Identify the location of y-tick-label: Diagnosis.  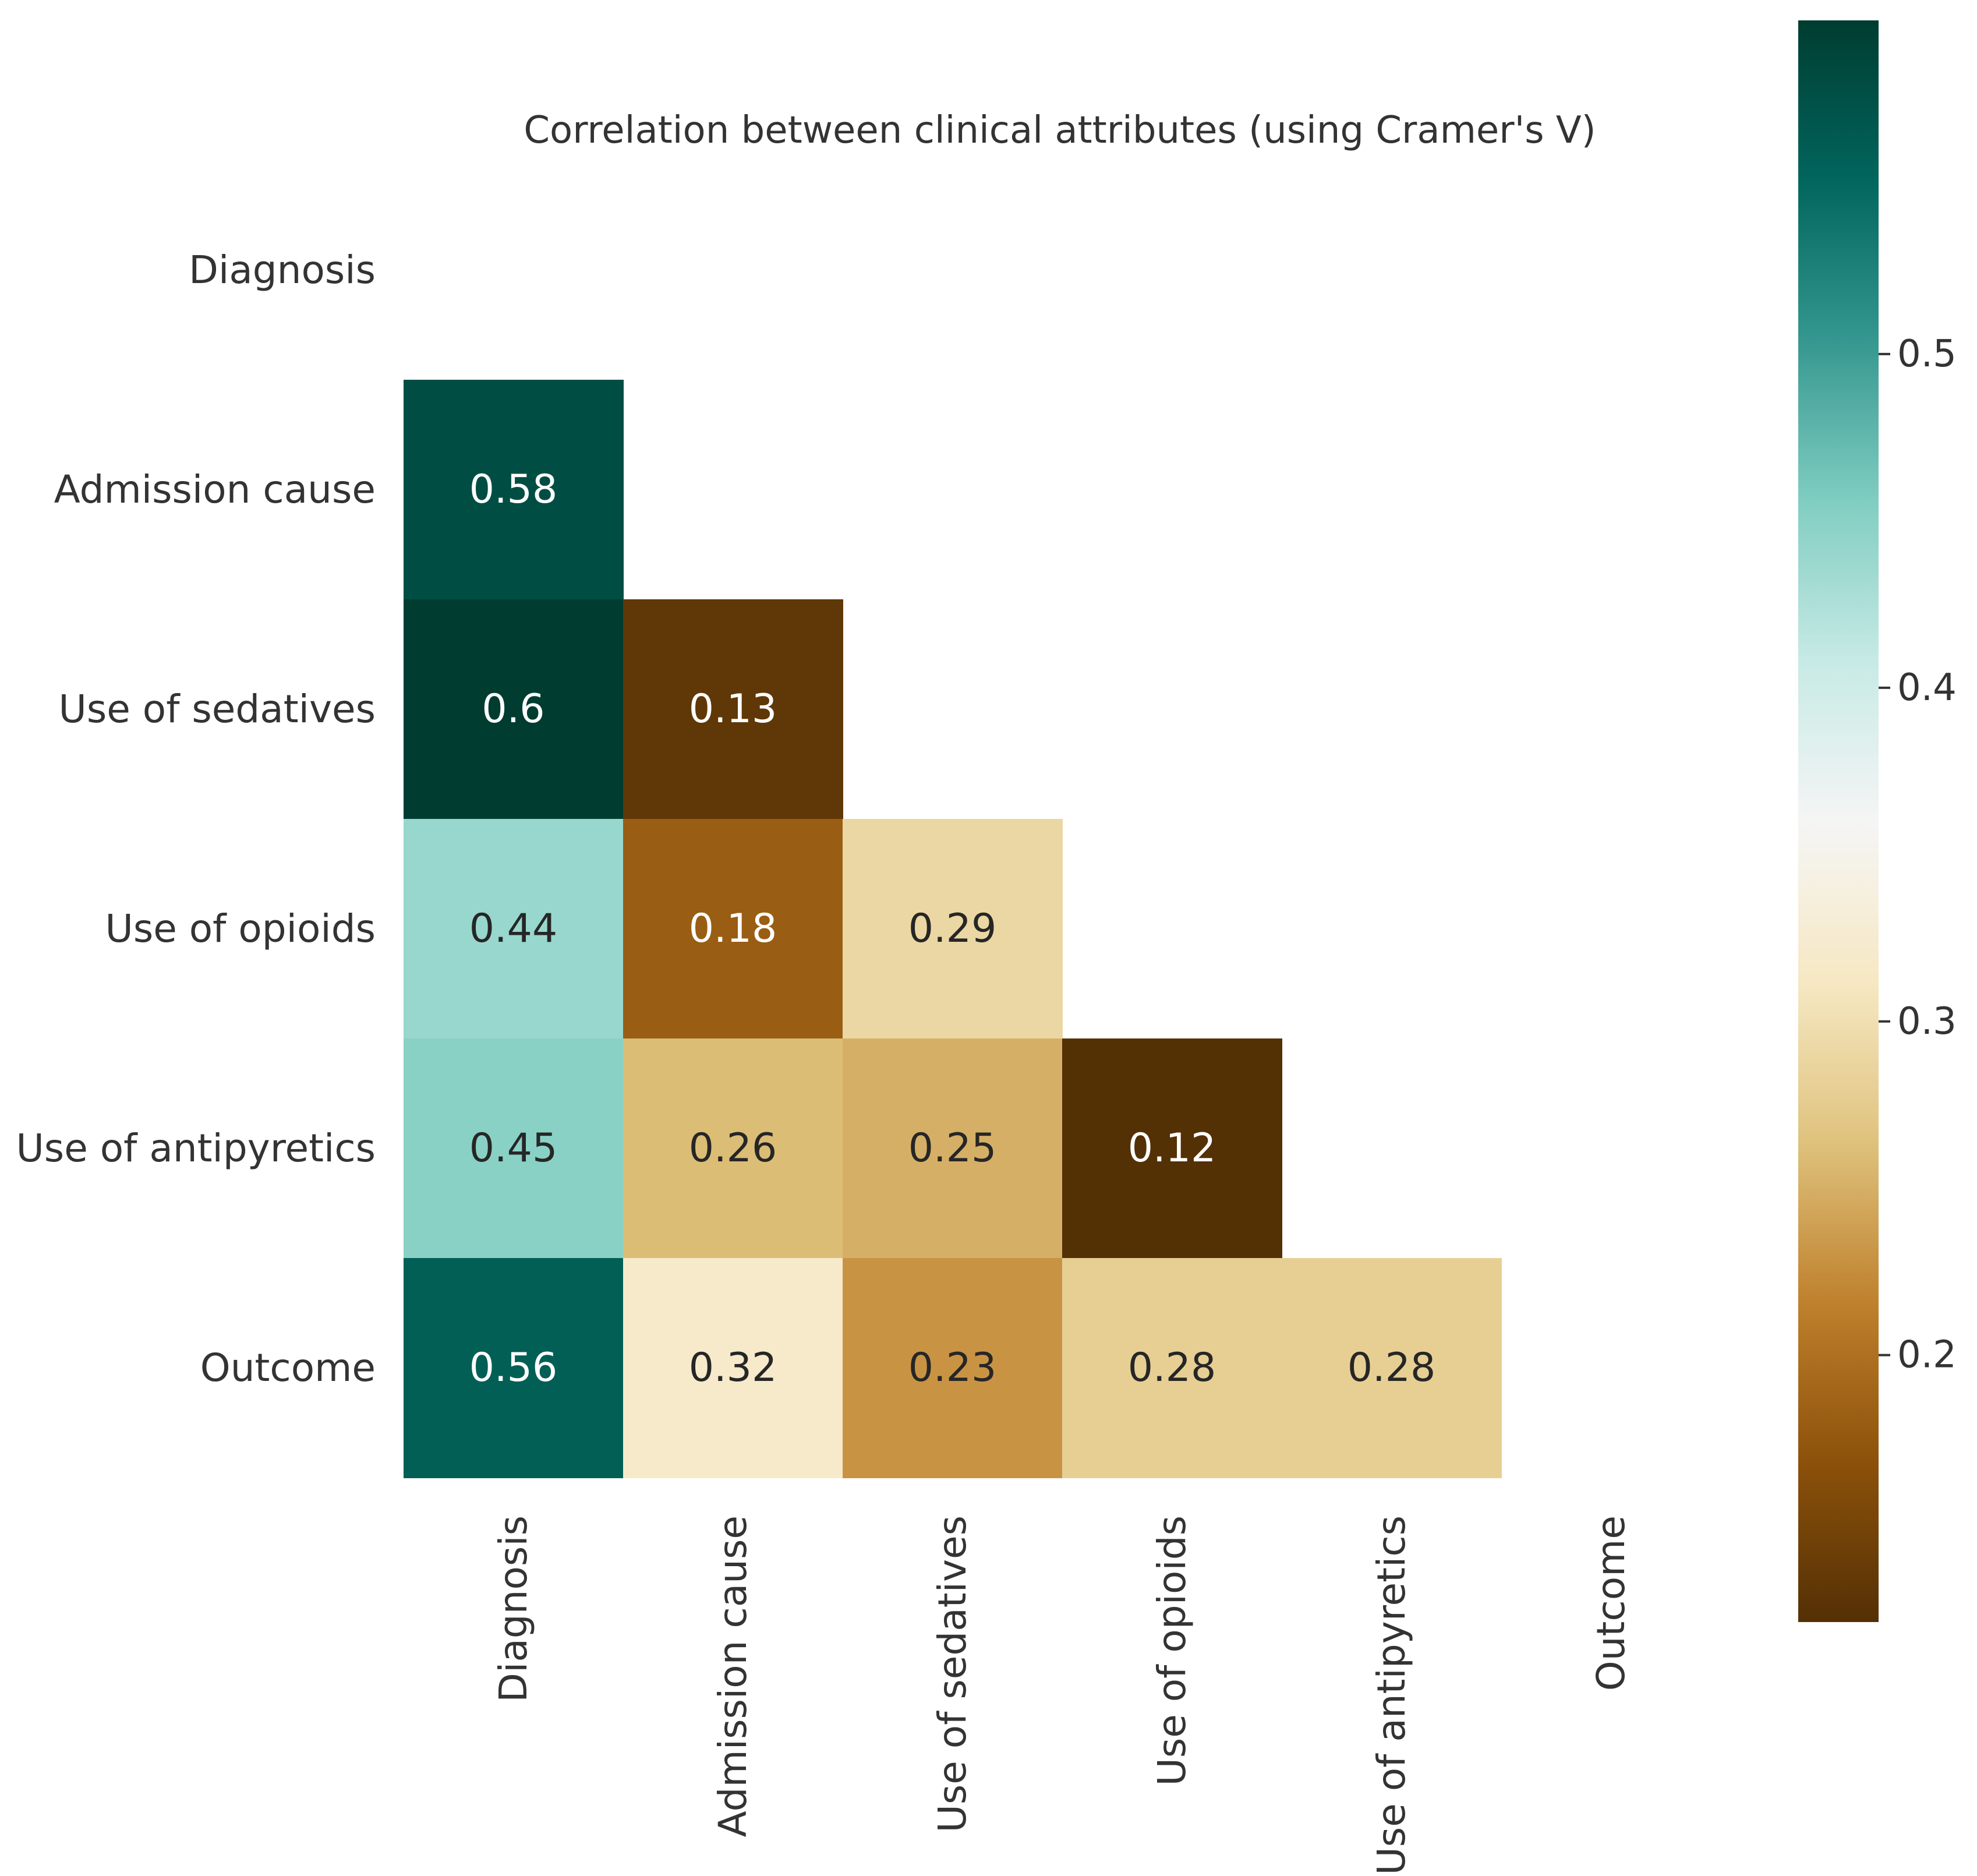
(282, 270).